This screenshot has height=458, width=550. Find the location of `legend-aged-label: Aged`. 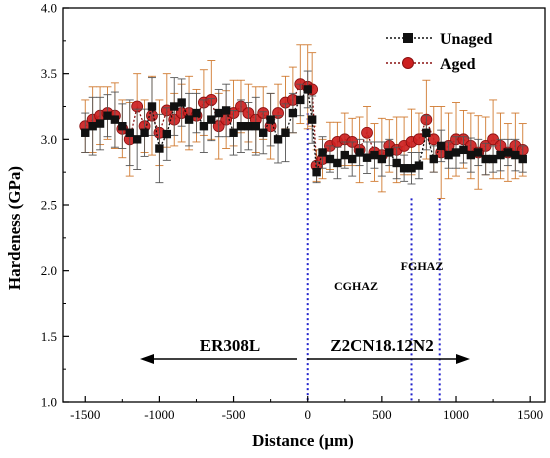

legend-aged-label: Aged is located at coordinates (458, 64).